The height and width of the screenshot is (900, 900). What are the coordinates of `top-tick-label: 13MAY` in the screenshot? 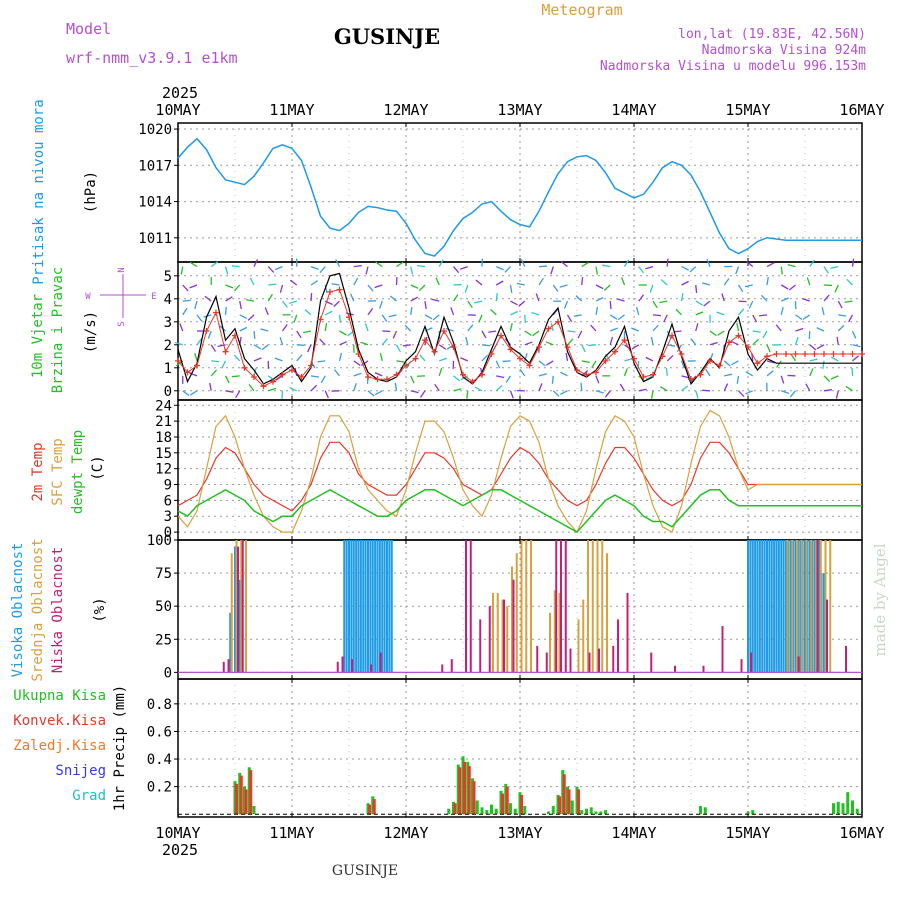 It's located at (519, 110).